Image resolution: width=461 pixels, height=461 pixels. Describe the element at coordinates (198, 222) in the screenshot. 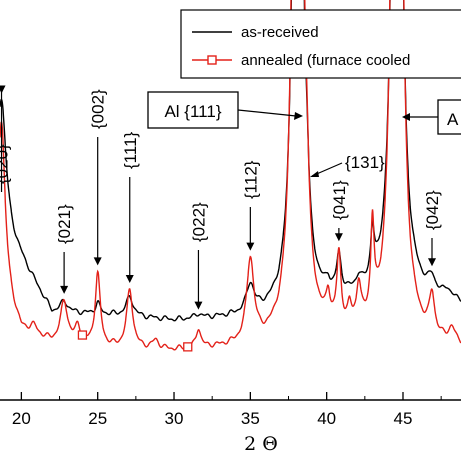

I see `peak-label-022: {022}` at that location.